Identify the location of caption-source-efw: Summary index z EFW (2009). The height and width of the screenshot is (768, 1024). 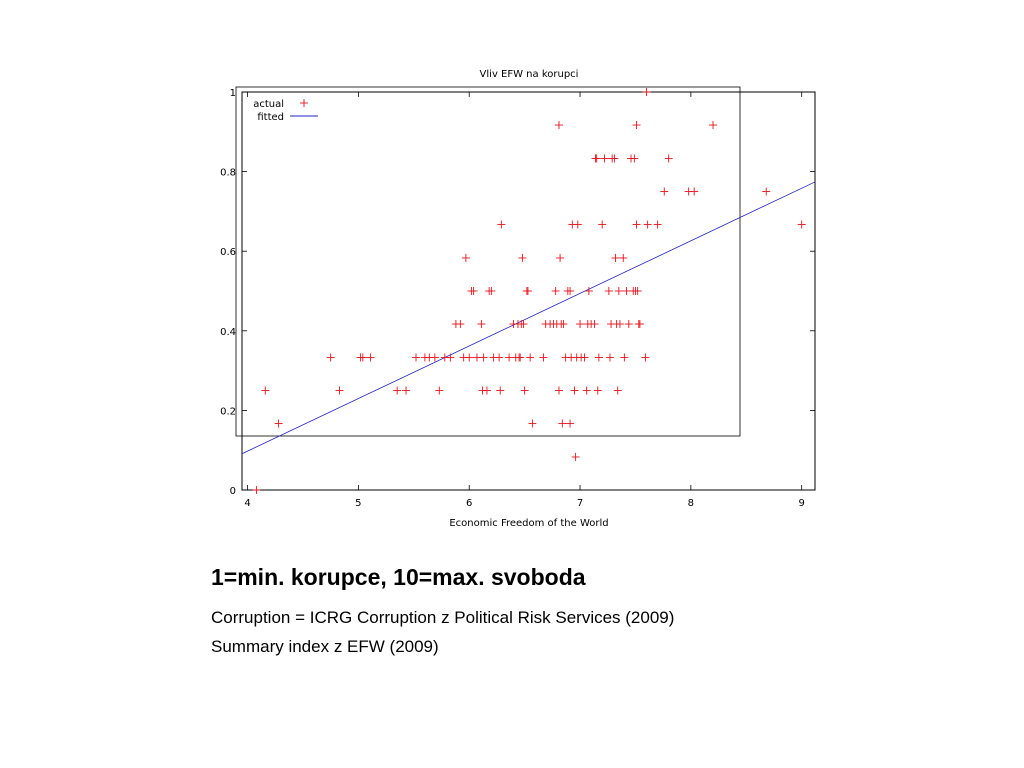
(325, 646).